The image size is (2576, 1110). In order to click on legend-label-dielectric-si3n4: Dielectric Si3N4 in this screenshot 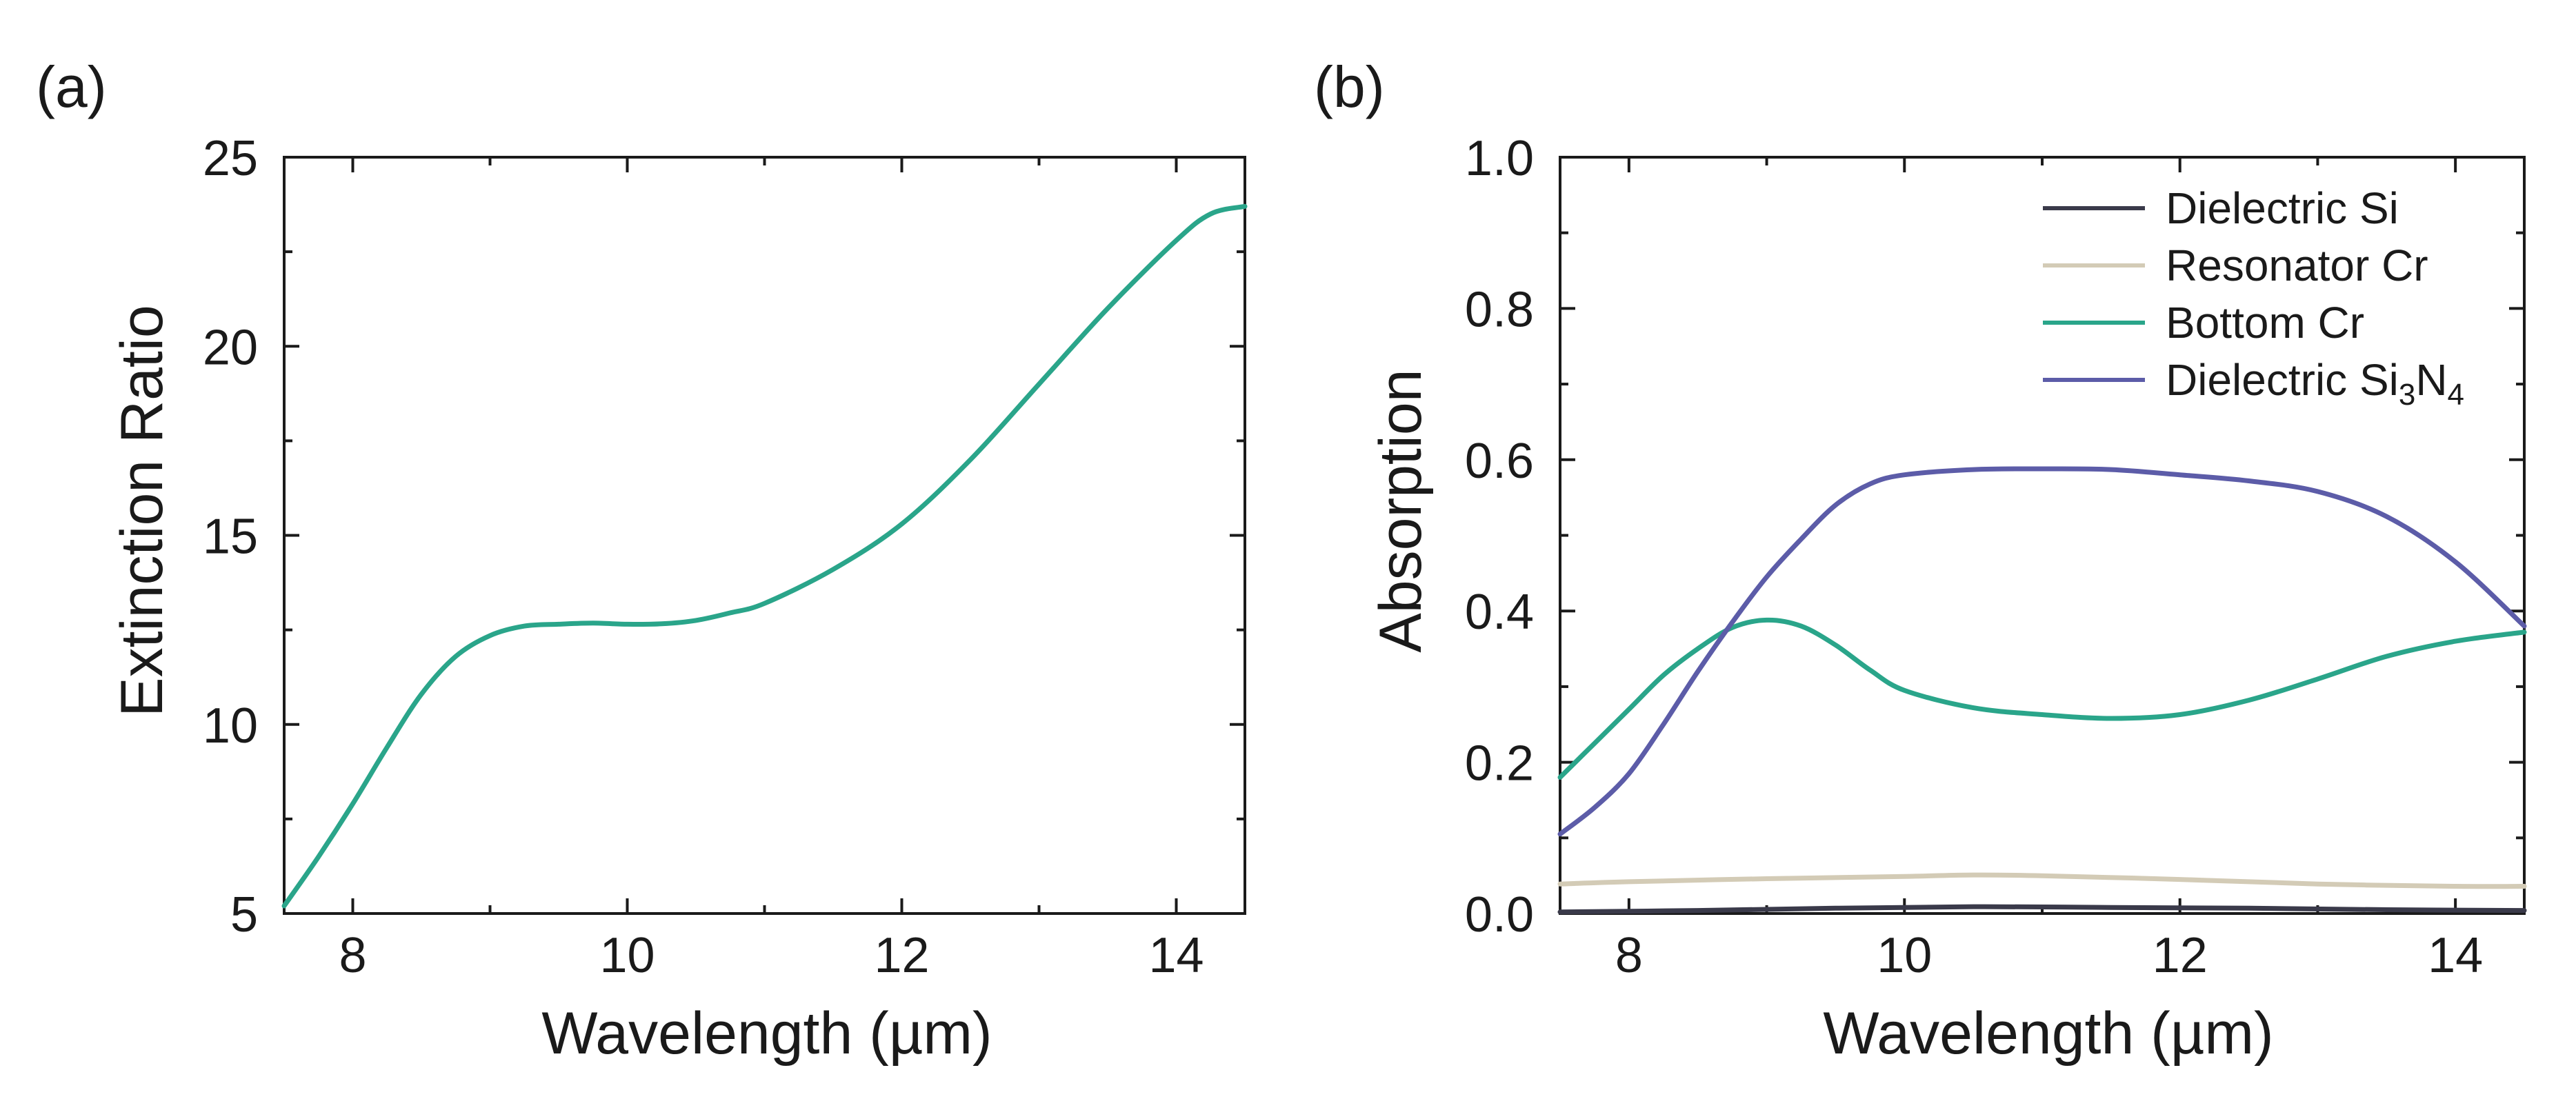, I will do `click(2315, 383)`.